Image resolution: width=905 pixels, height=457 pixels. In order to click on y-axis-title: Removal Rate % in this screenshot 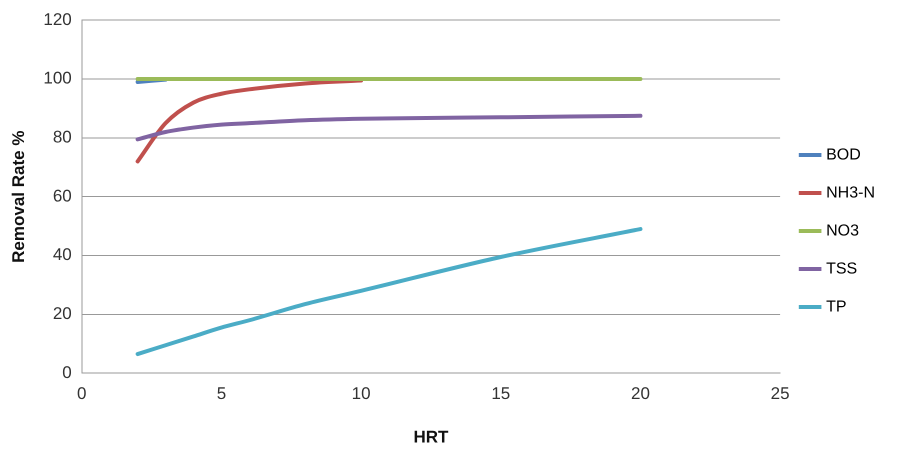, I will do `click(18, 196)`.